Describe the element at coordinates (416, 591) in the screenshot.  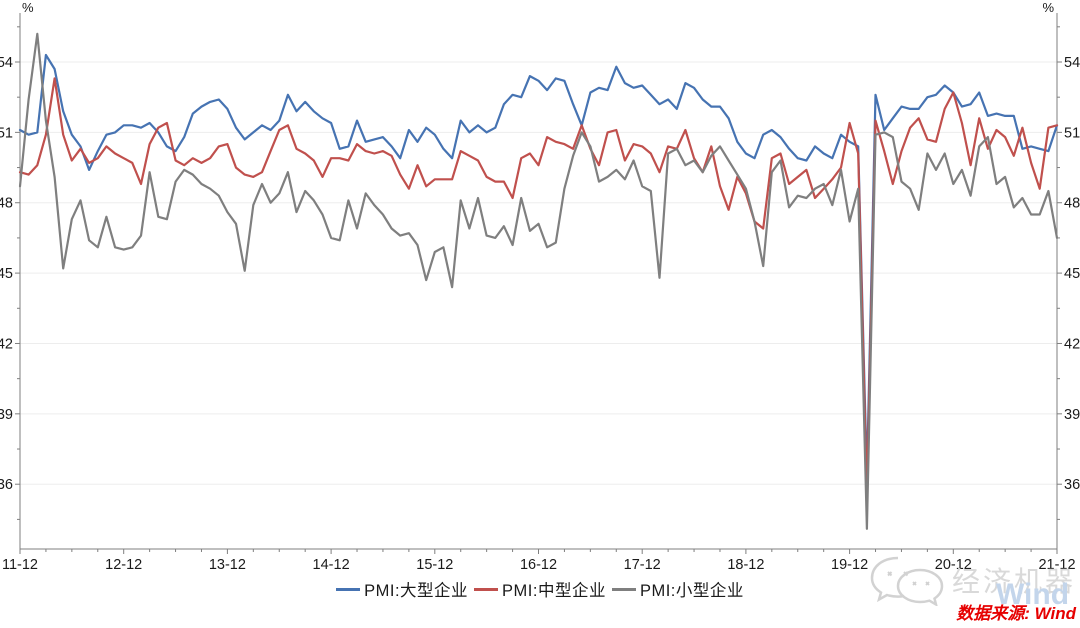
I see `legend-label-0: PMI:大型企业` at that location.